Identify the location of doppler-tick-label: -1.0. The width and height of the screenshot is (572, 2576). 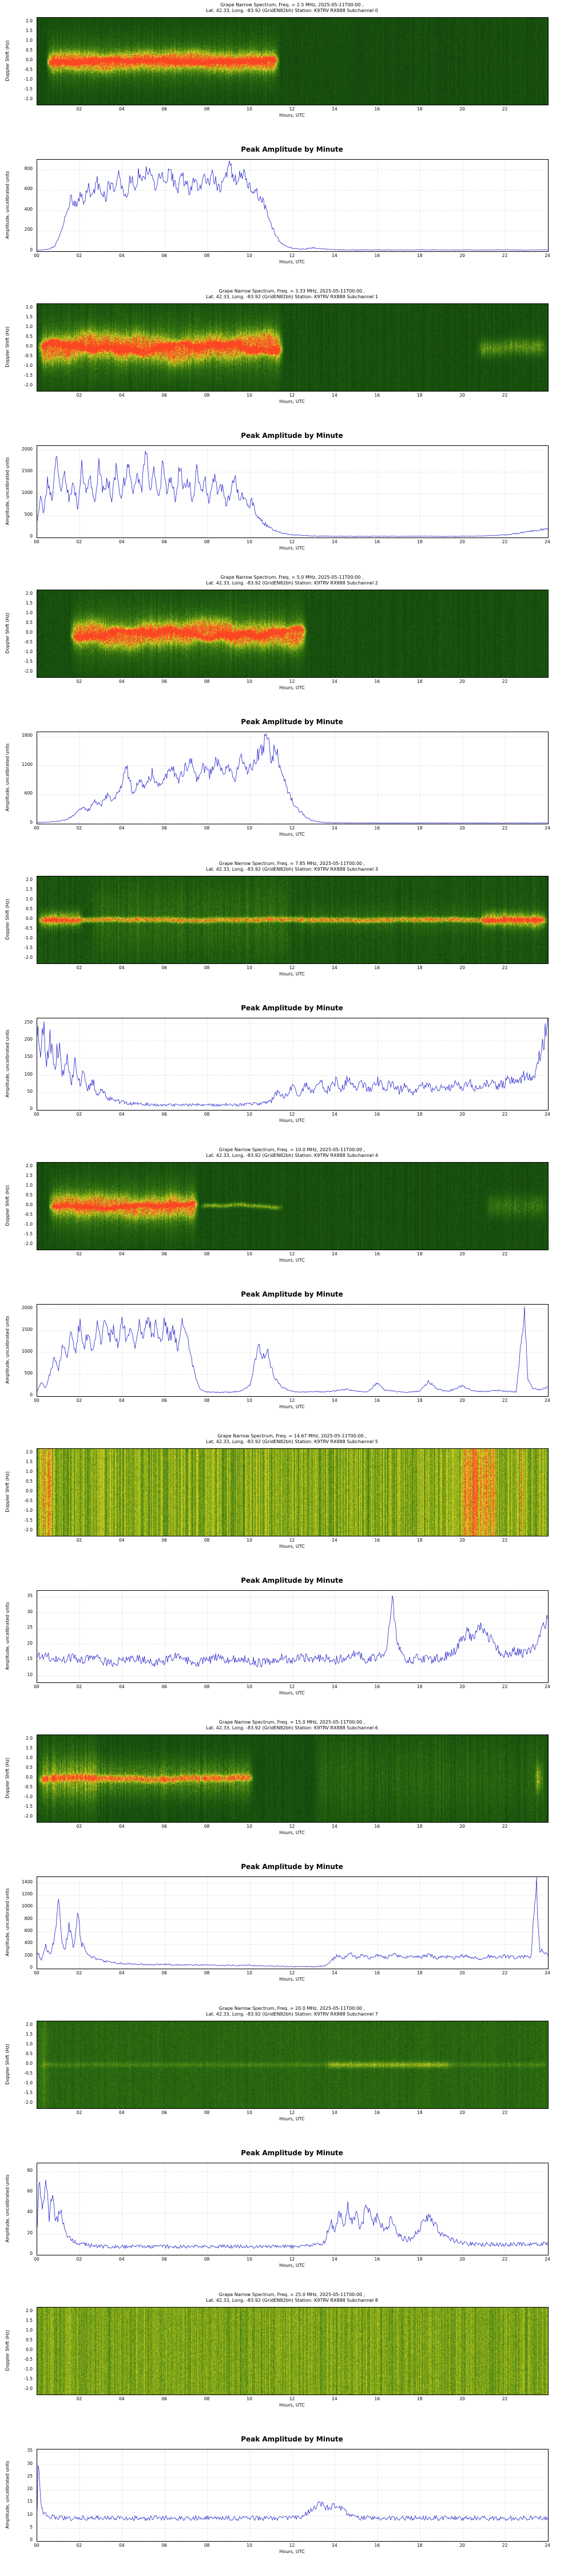
(28, 1510).